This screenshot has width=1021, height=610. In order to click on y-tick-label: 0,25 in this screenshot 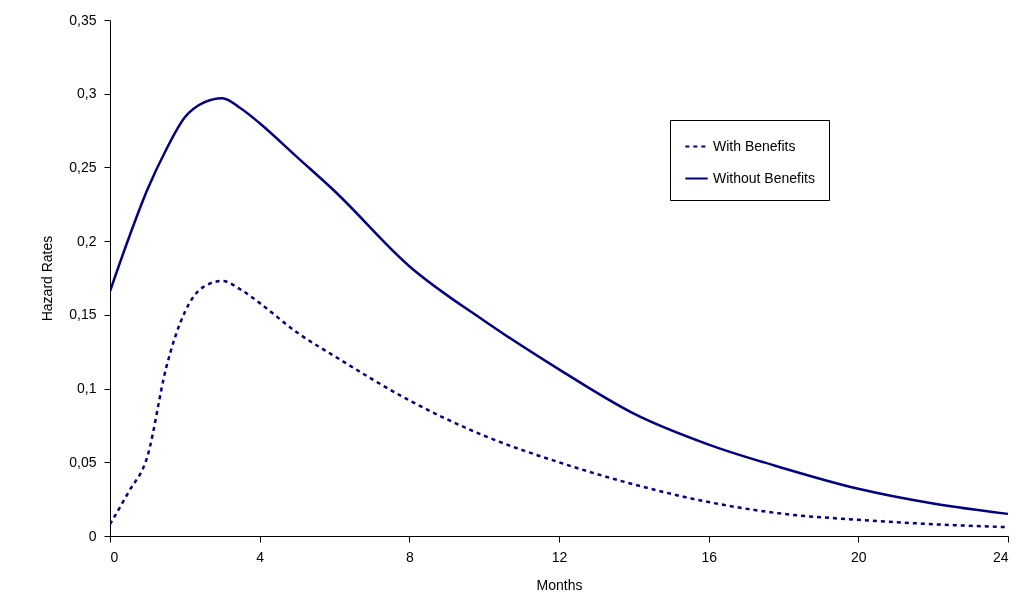, I will do `click(83, 166)`.